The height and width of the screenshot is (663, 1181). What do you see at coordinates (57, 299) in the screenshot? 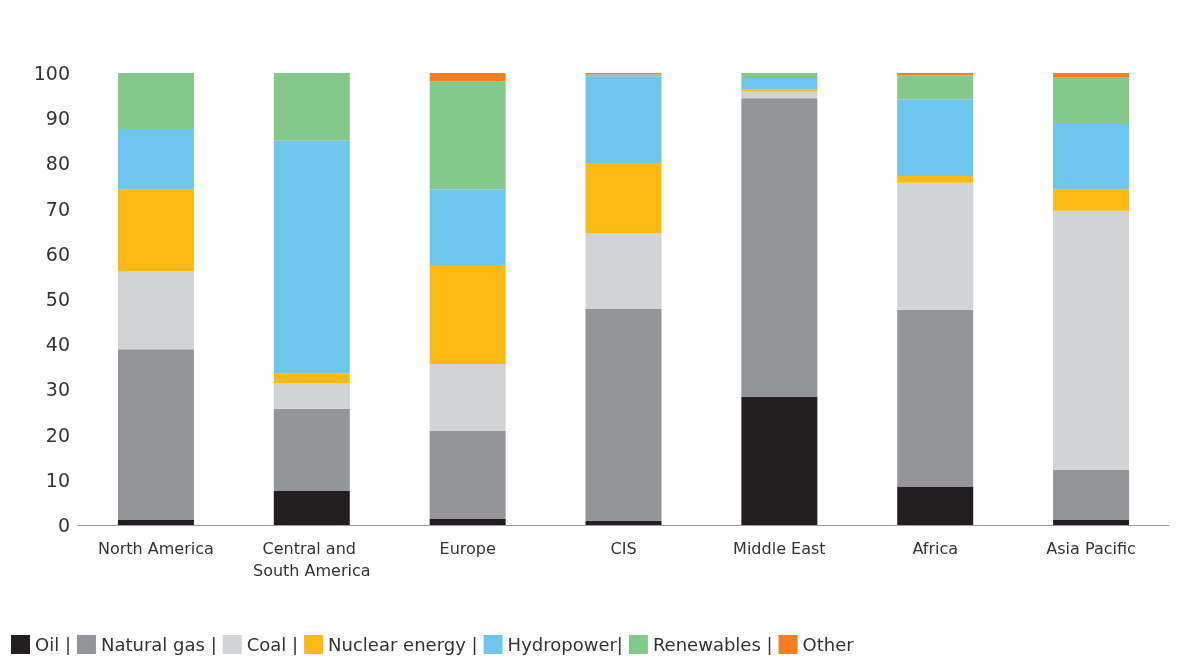
I see `y-tick-label: 50` at bounding box center [57, 299].